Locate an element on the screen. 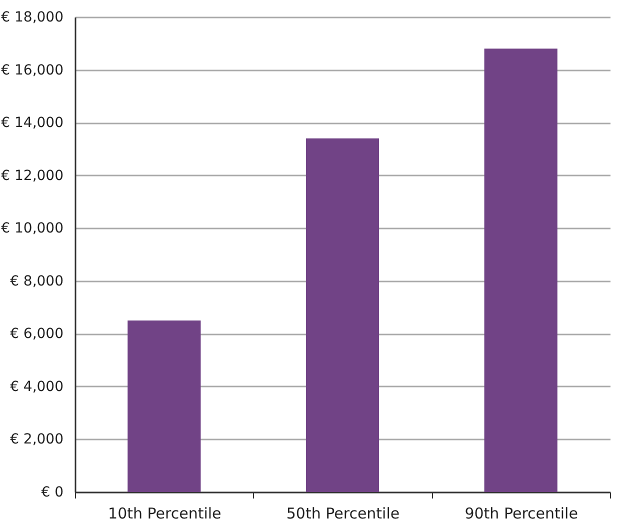 The image size is (641, 532). y-tick-label: € 2,000 is located at coordinates (37, 440).